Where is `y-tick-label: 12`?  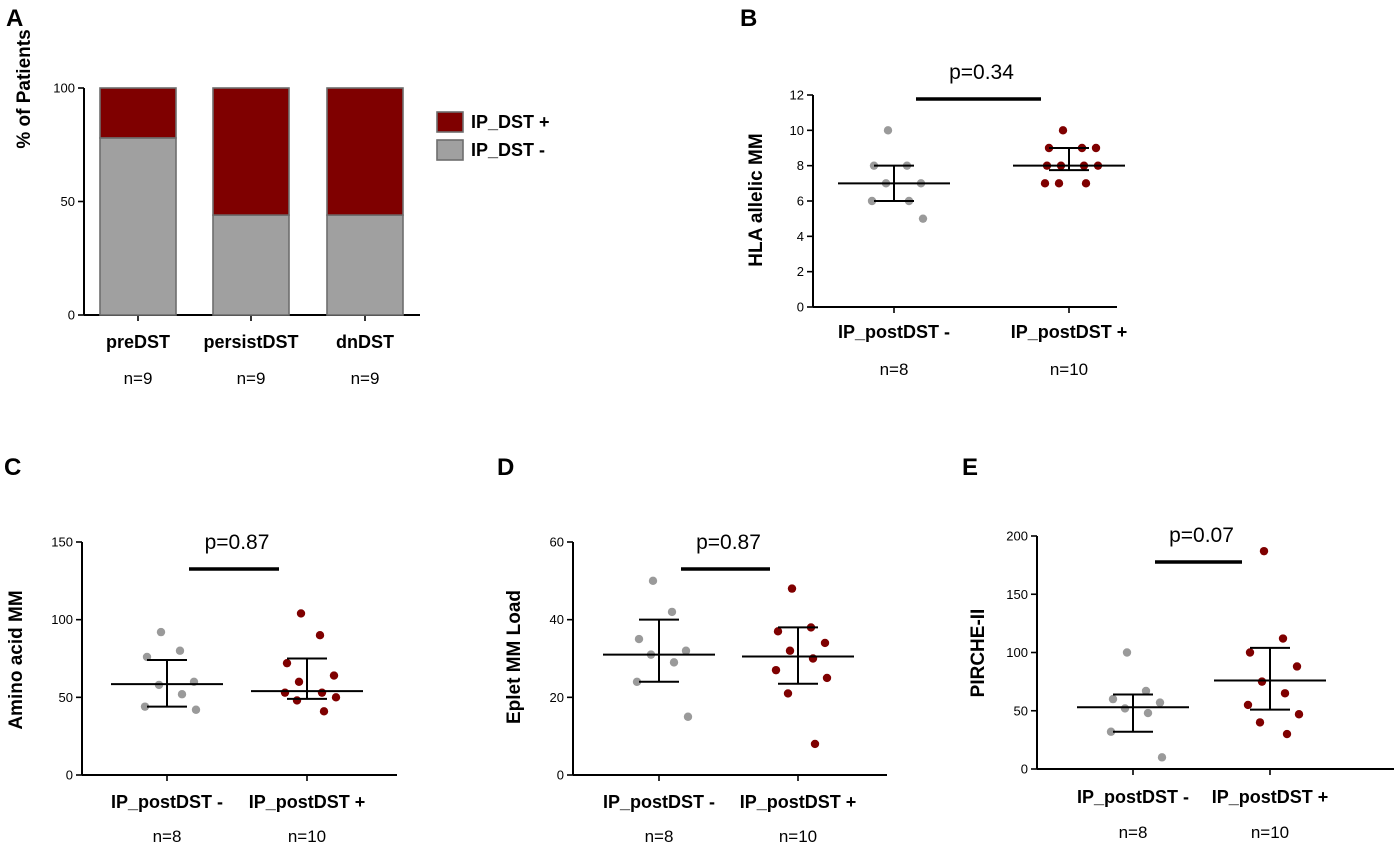 y-tick-label: 12 is located at coordinates (797, 95).